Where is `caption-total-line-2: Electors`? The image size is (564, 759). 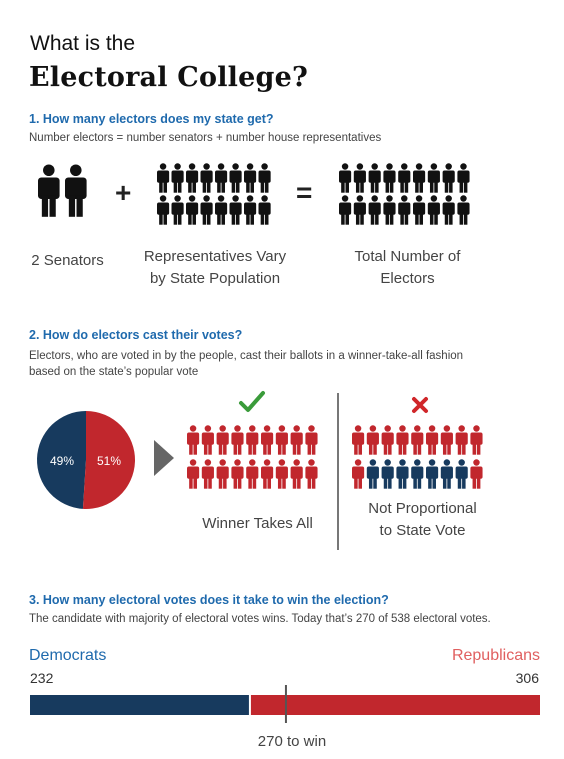
caption-total-line-2: Electors is located at coordinates (407, 278).